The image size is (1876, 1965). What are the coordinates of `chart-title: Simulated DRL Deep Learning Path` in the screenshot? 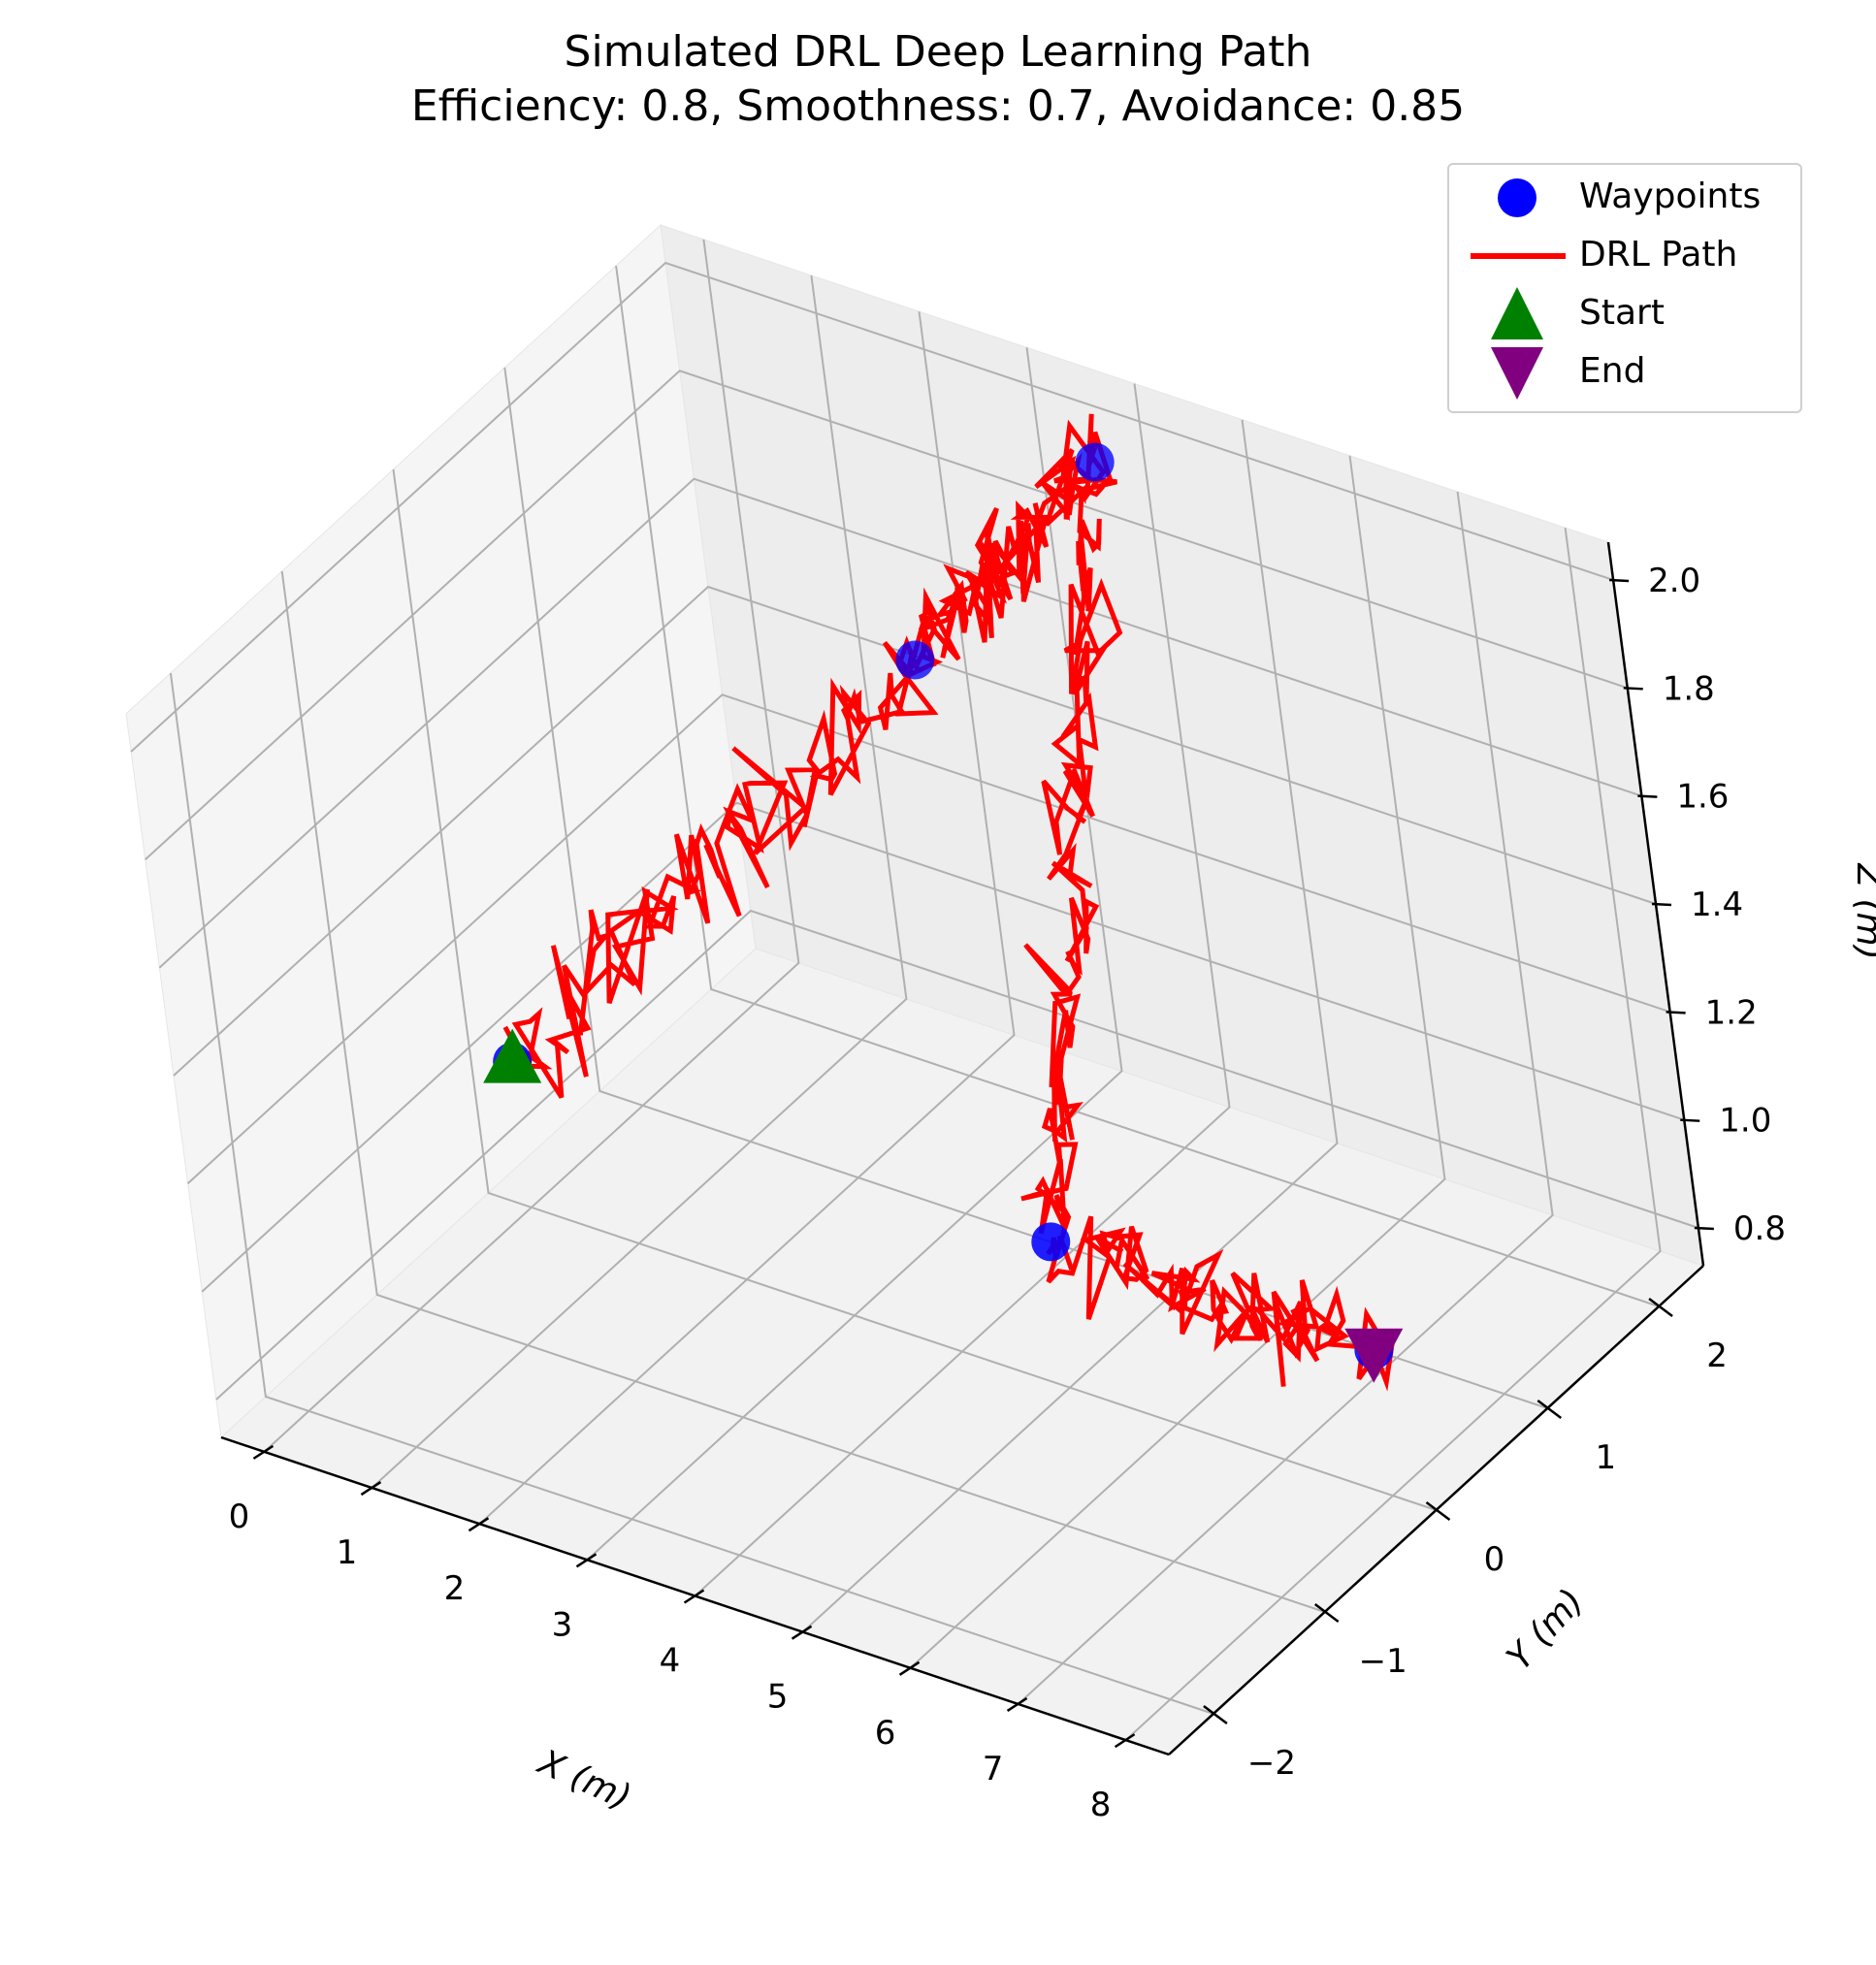 It's located at (938, 52).